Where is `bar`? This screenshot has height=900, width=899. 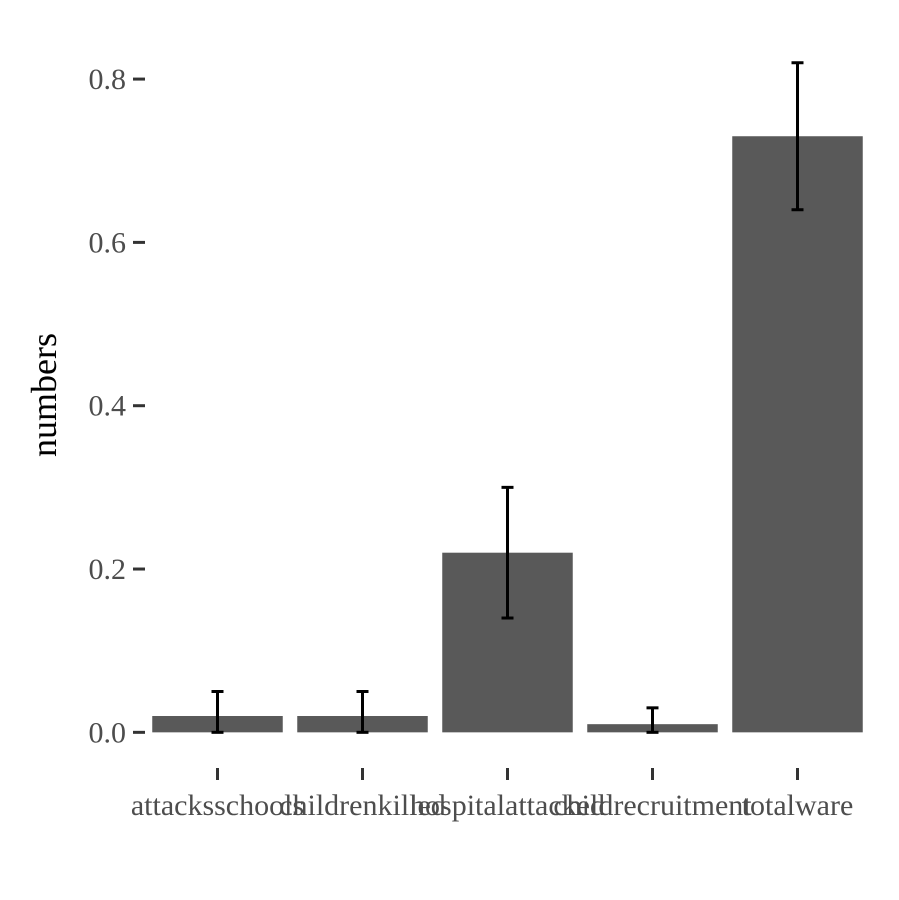 bar is located at coordinates (797, 434).